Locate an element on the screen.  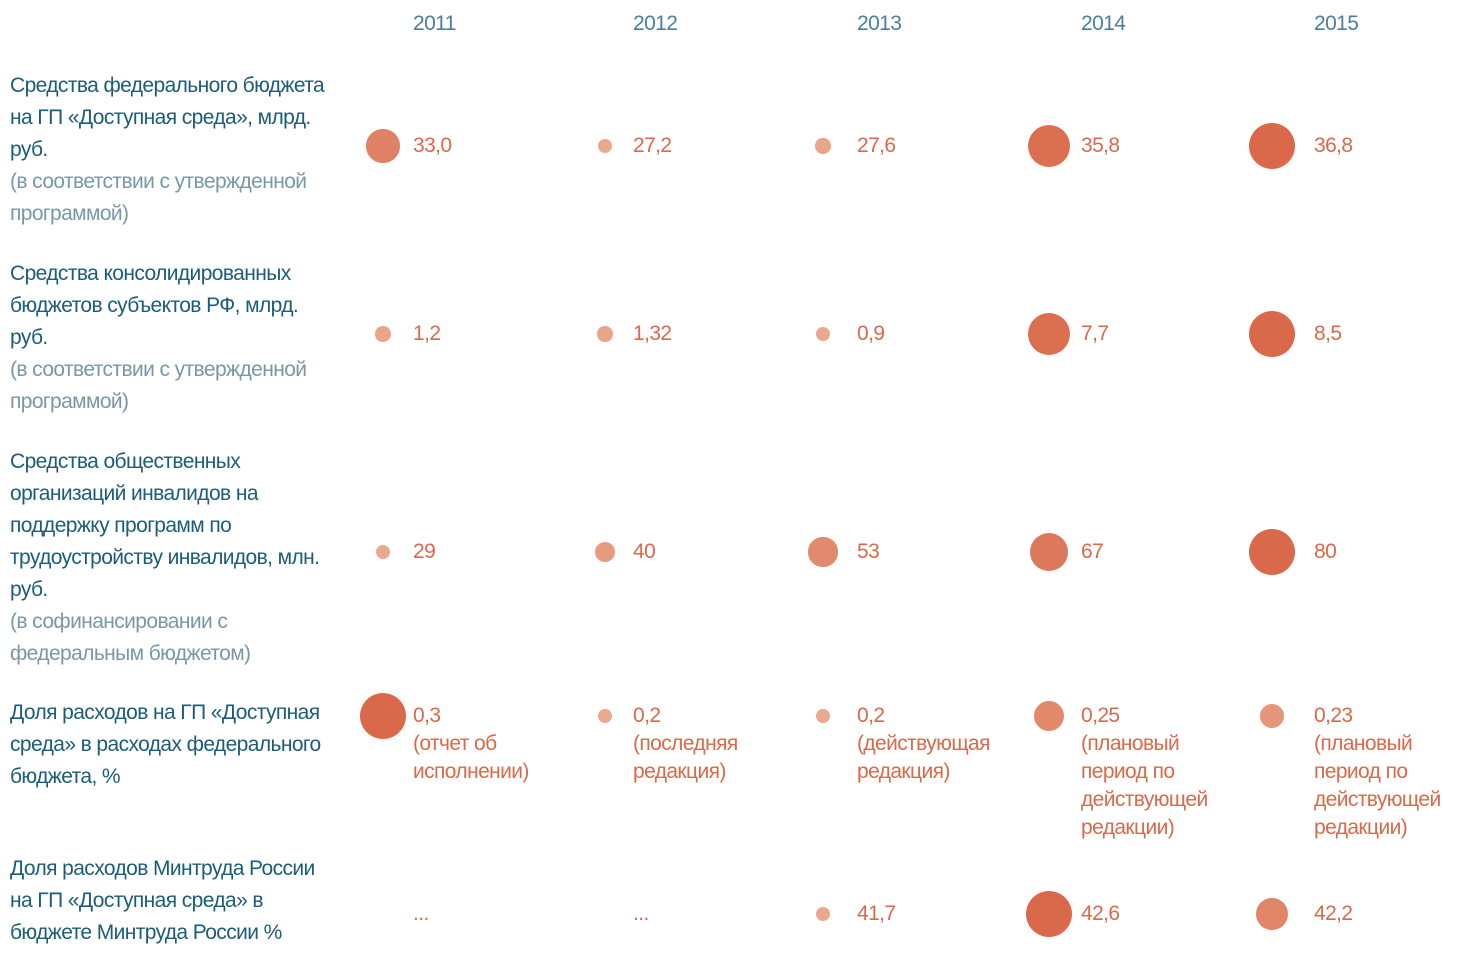
value-label: 27,2 is located at coordinates (652, 145).